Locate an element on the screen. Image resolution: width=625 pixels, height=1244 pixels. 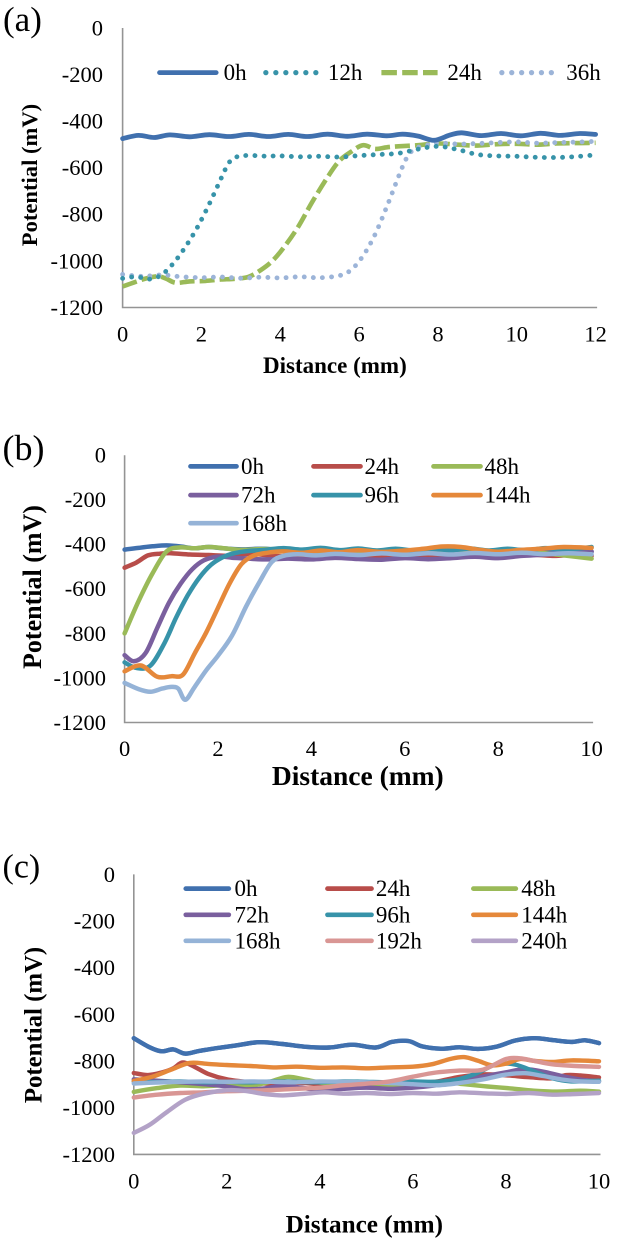
svg-text: (b) is located at coordinates (24, 448).